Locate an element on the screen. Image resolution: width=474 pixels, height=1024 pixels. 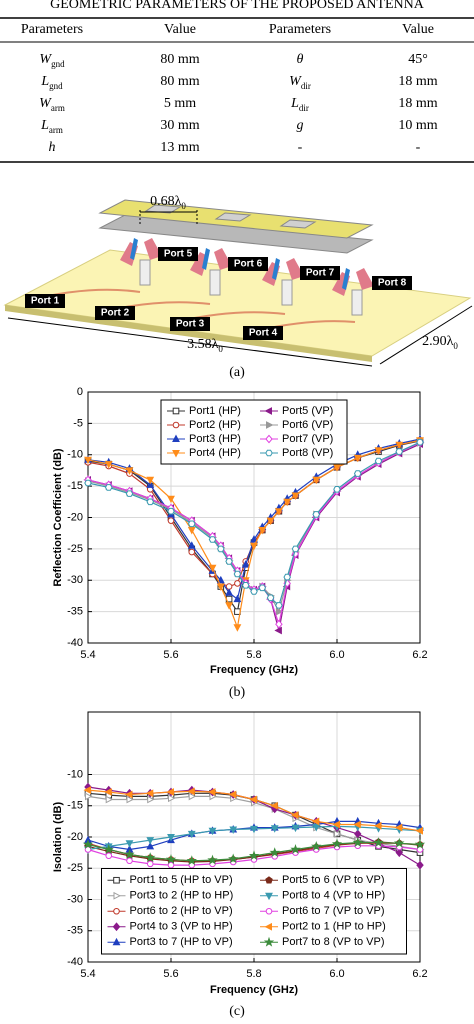
param-symbol: h is located at coordinates (52, 147).